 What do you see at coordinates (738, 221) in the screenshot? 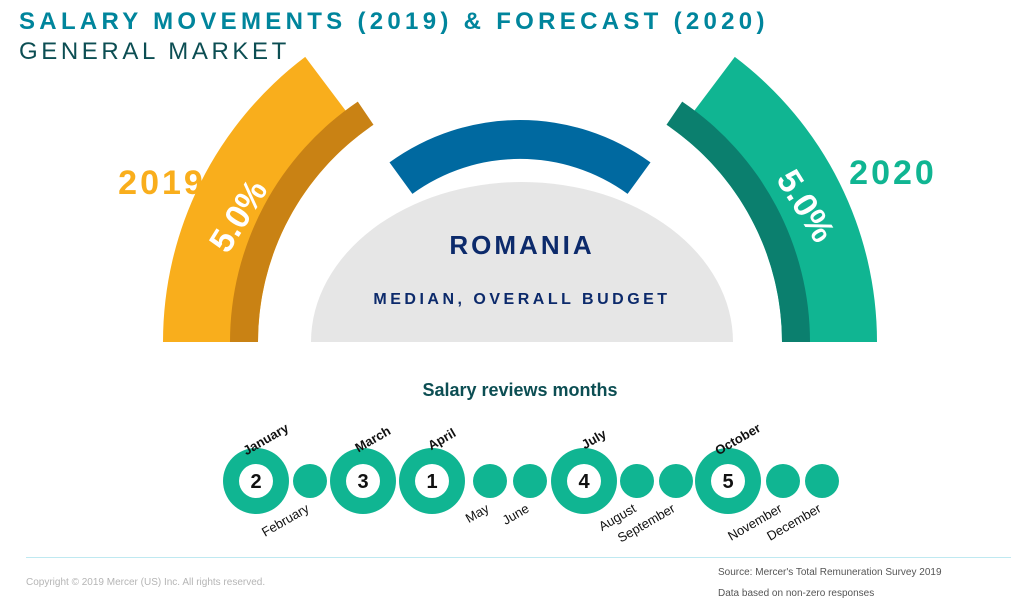
I see `gauge-2020-inner-ring` at bounding box center [738, 221].